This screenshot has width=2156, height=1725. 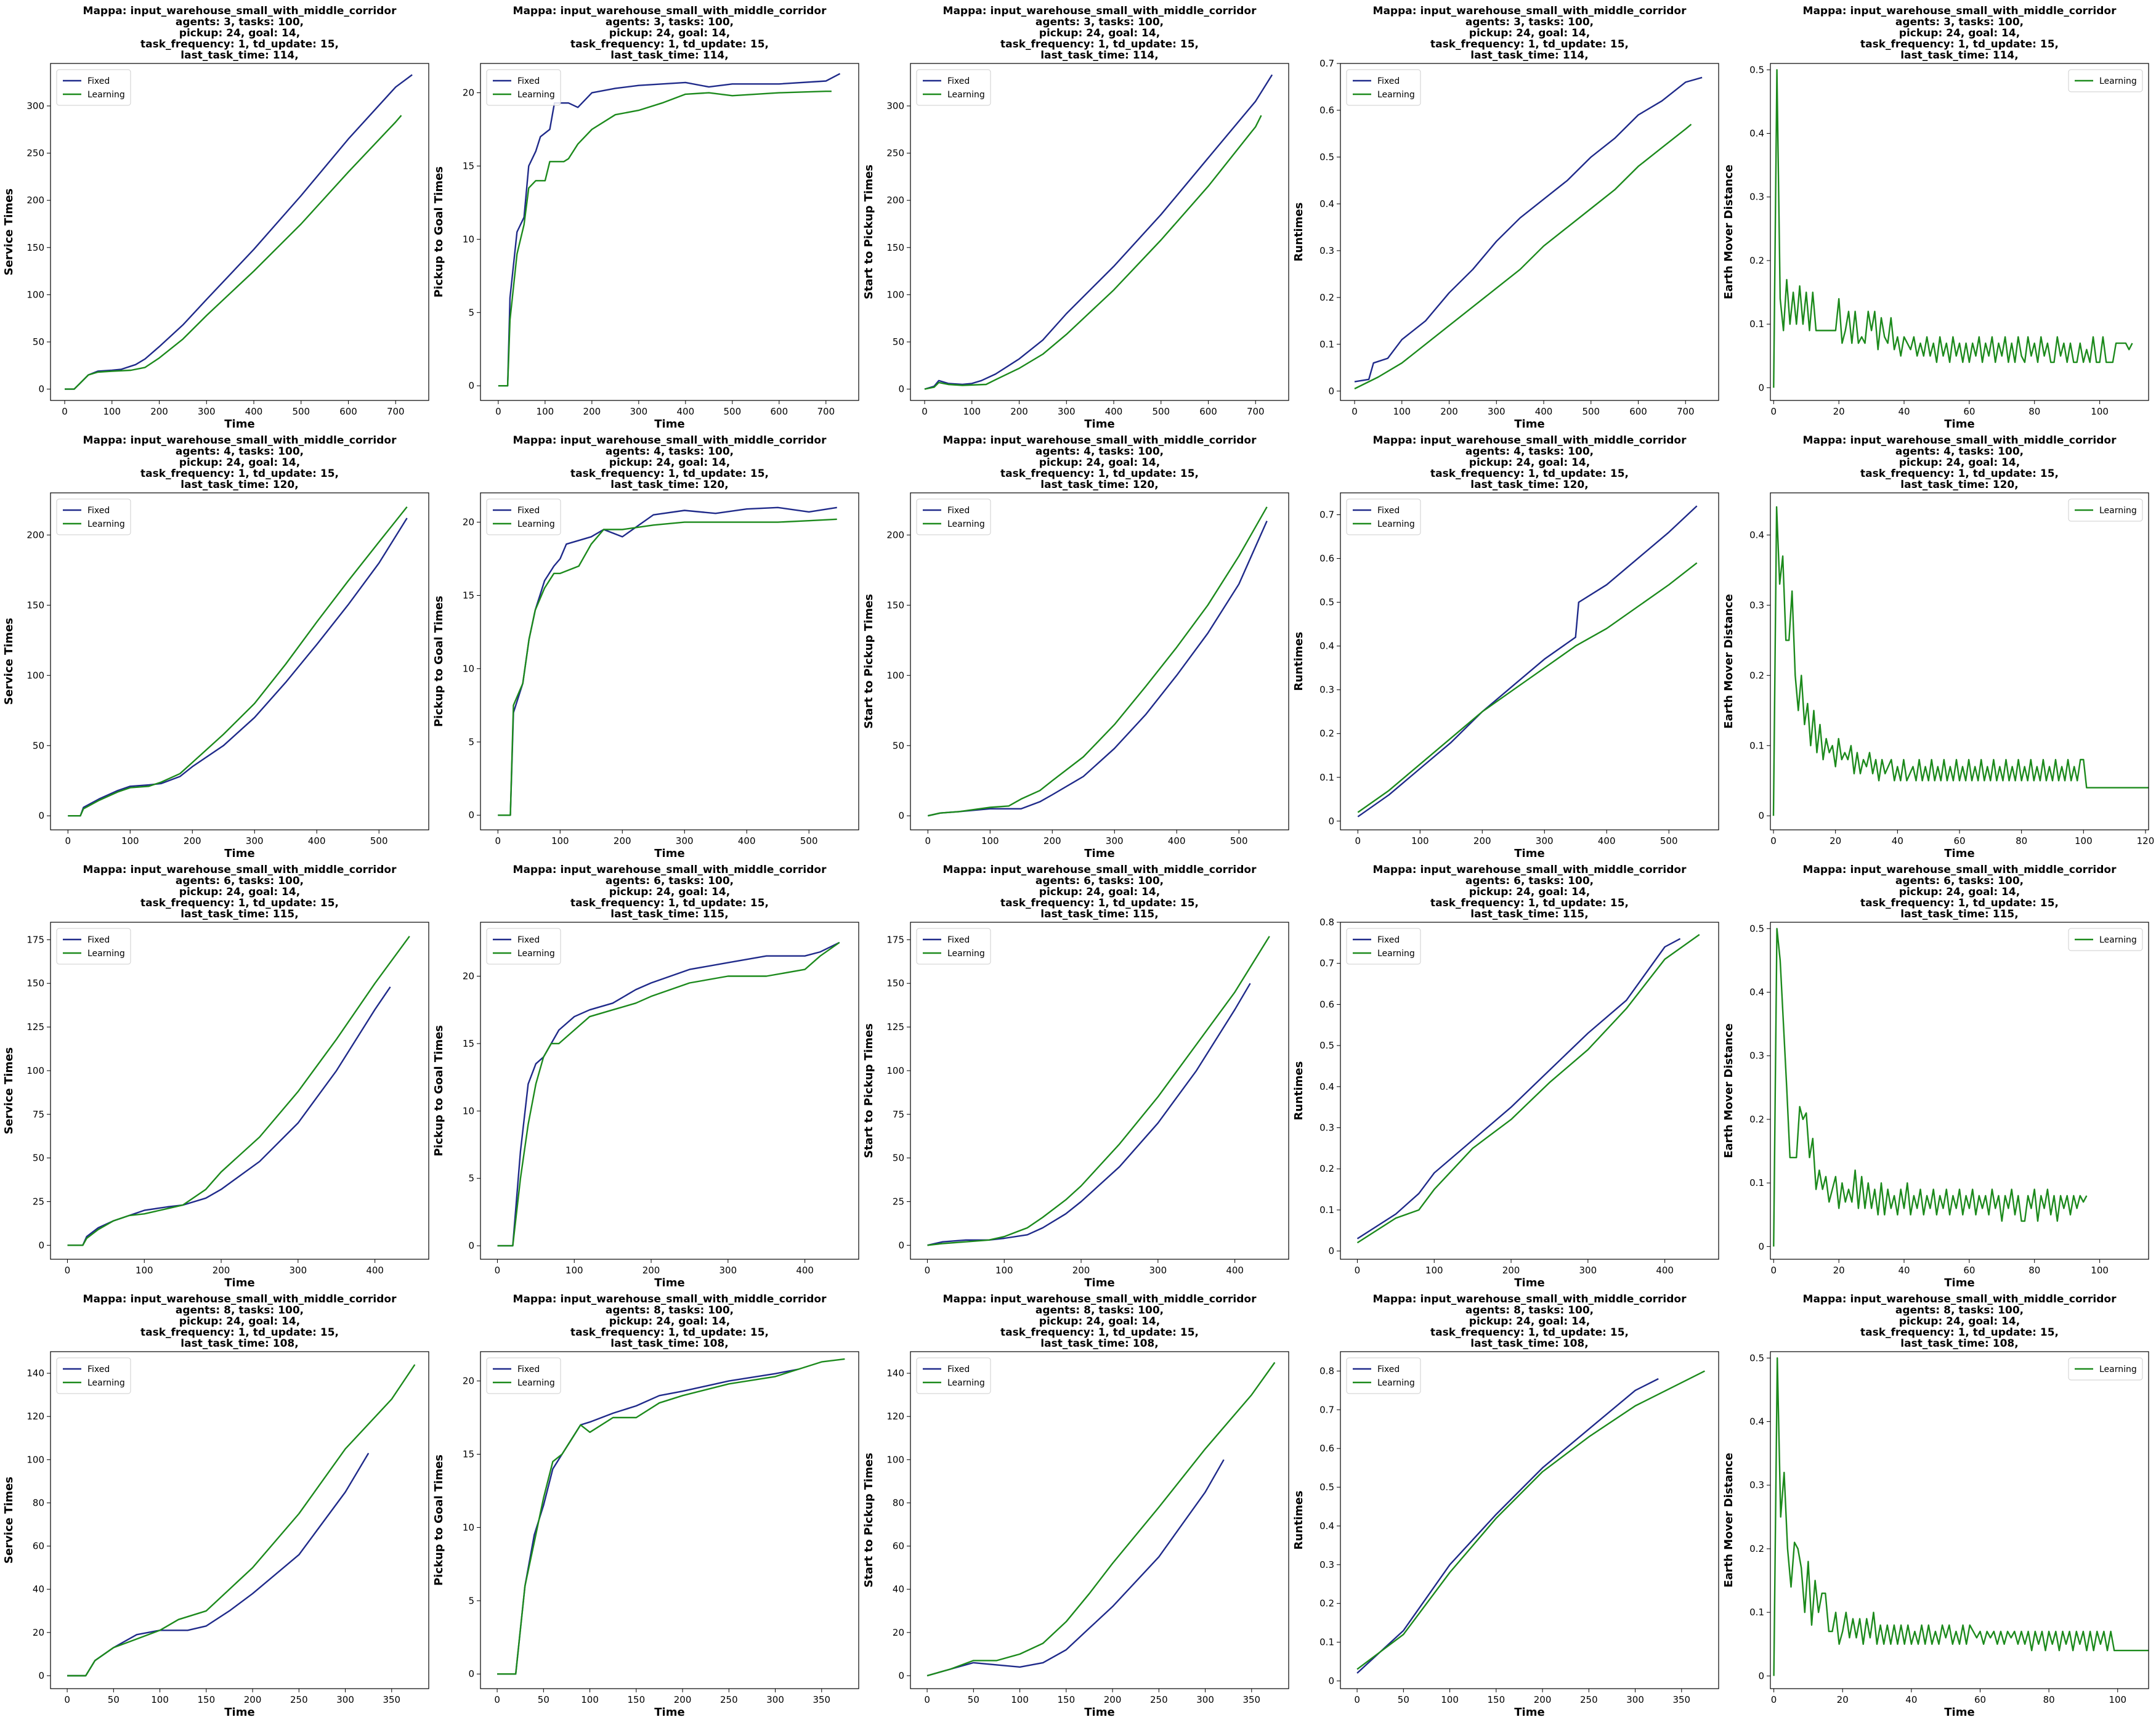 I want to click on y-axis-label: Earth Mover Distance, so click(x=1728, y=1091).